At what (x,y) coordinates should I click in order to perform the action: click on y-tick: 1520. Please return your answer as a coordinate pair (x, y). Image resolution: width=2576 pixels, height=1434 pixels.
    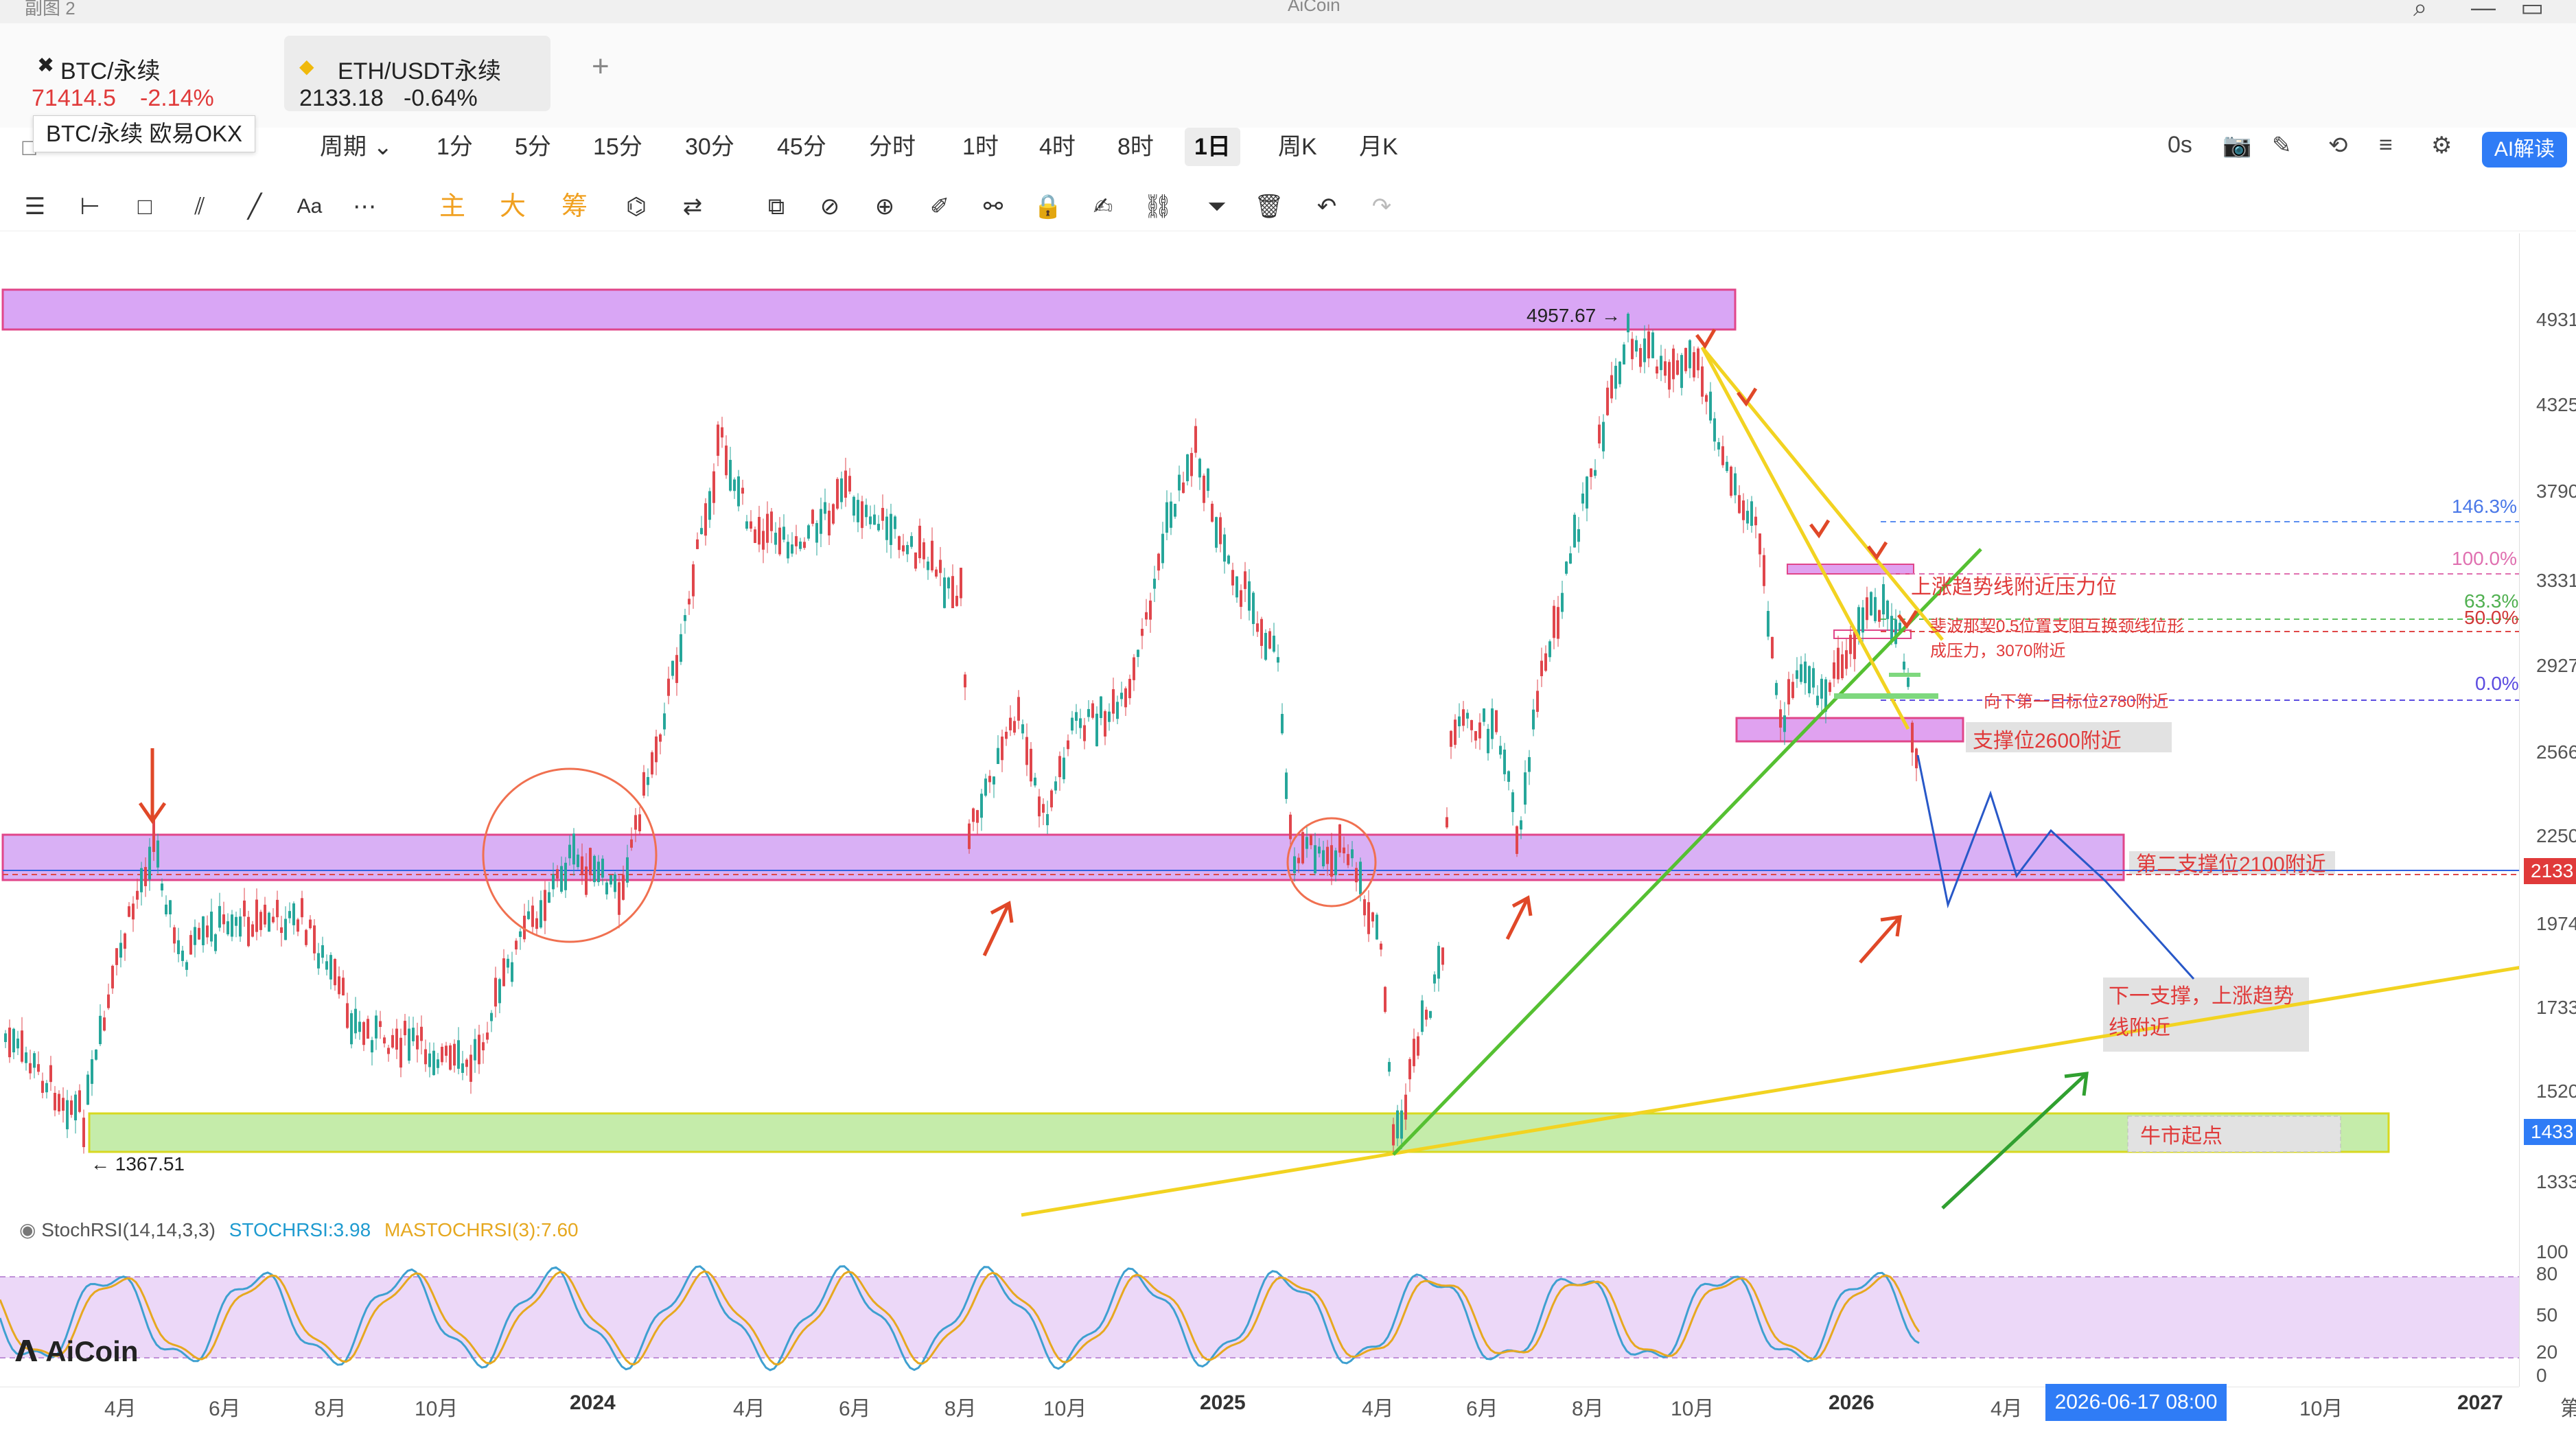
    Looking at the image, I should click on (2556, 1091).